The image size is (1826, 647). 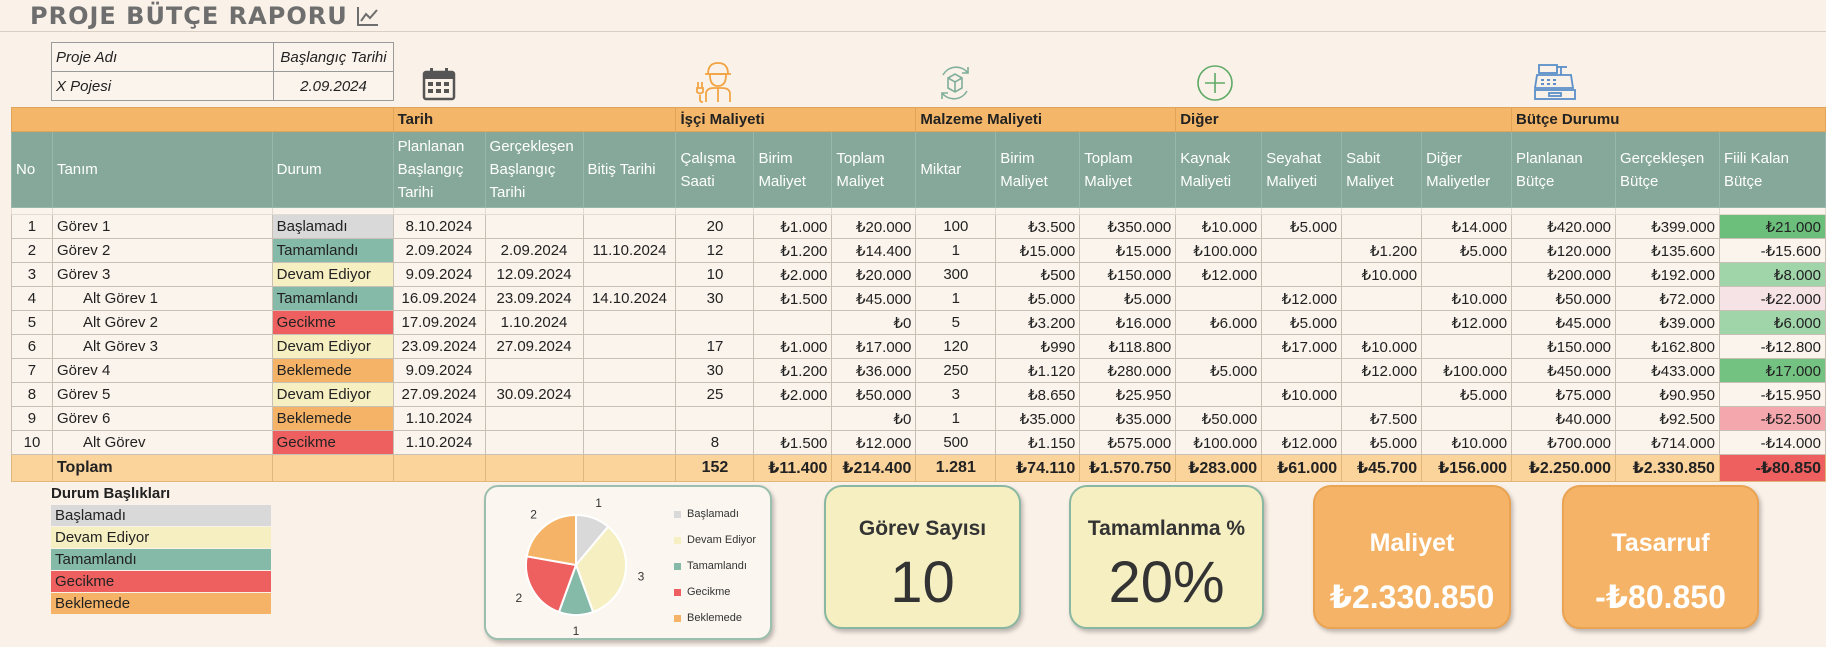 What do you see at coordinates (793, 274) in the screenshot?
I see `cell-isci-birim-maliyet: ₺2.000` at bounding box center [793, 274].